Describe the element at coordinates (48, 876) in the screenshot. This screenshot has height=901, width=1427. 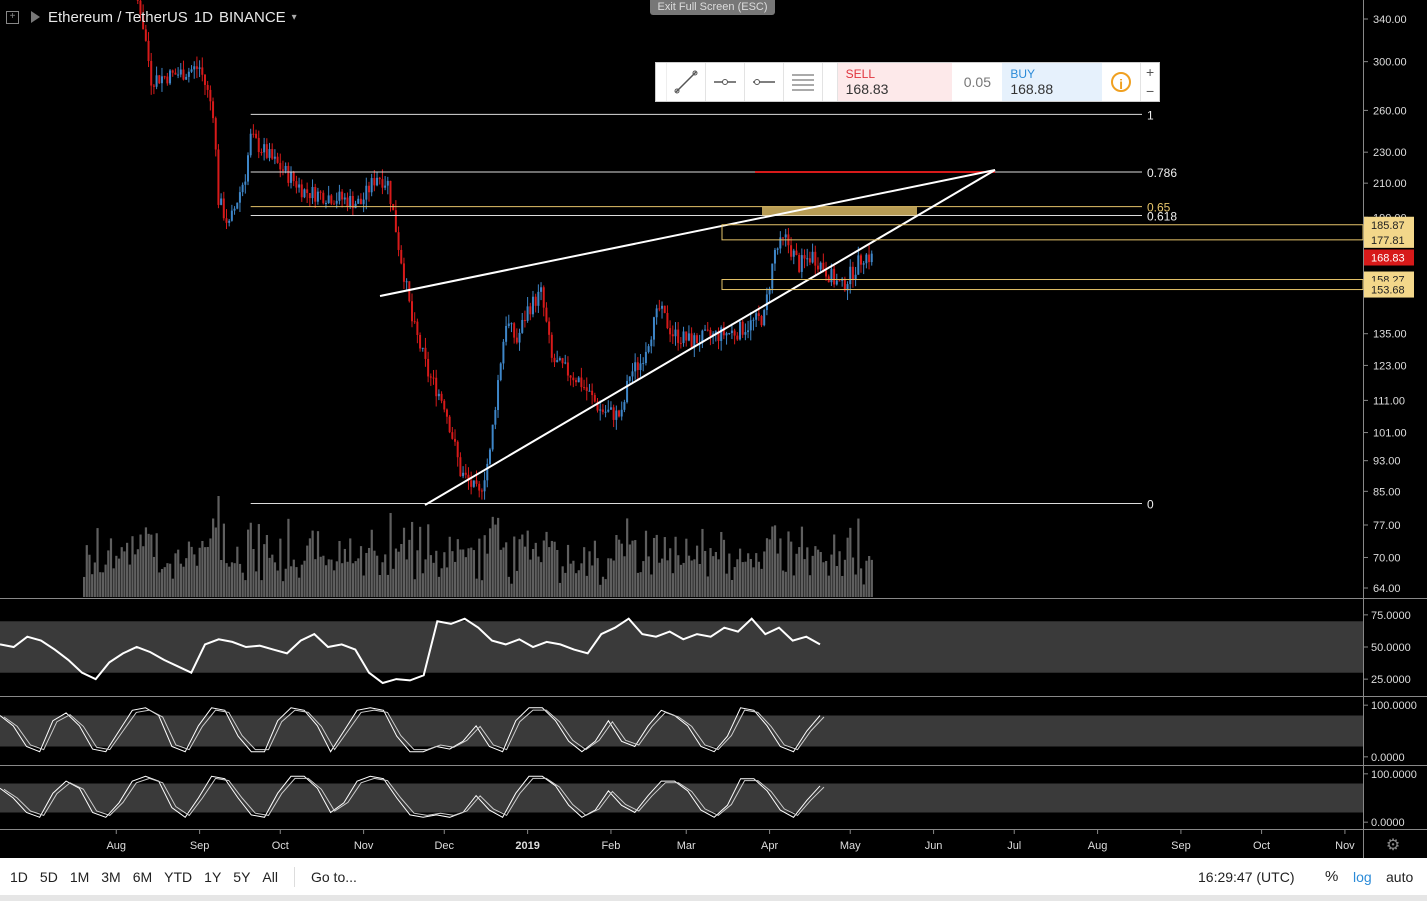
I see `timeframe-5d: 5D` at that location.